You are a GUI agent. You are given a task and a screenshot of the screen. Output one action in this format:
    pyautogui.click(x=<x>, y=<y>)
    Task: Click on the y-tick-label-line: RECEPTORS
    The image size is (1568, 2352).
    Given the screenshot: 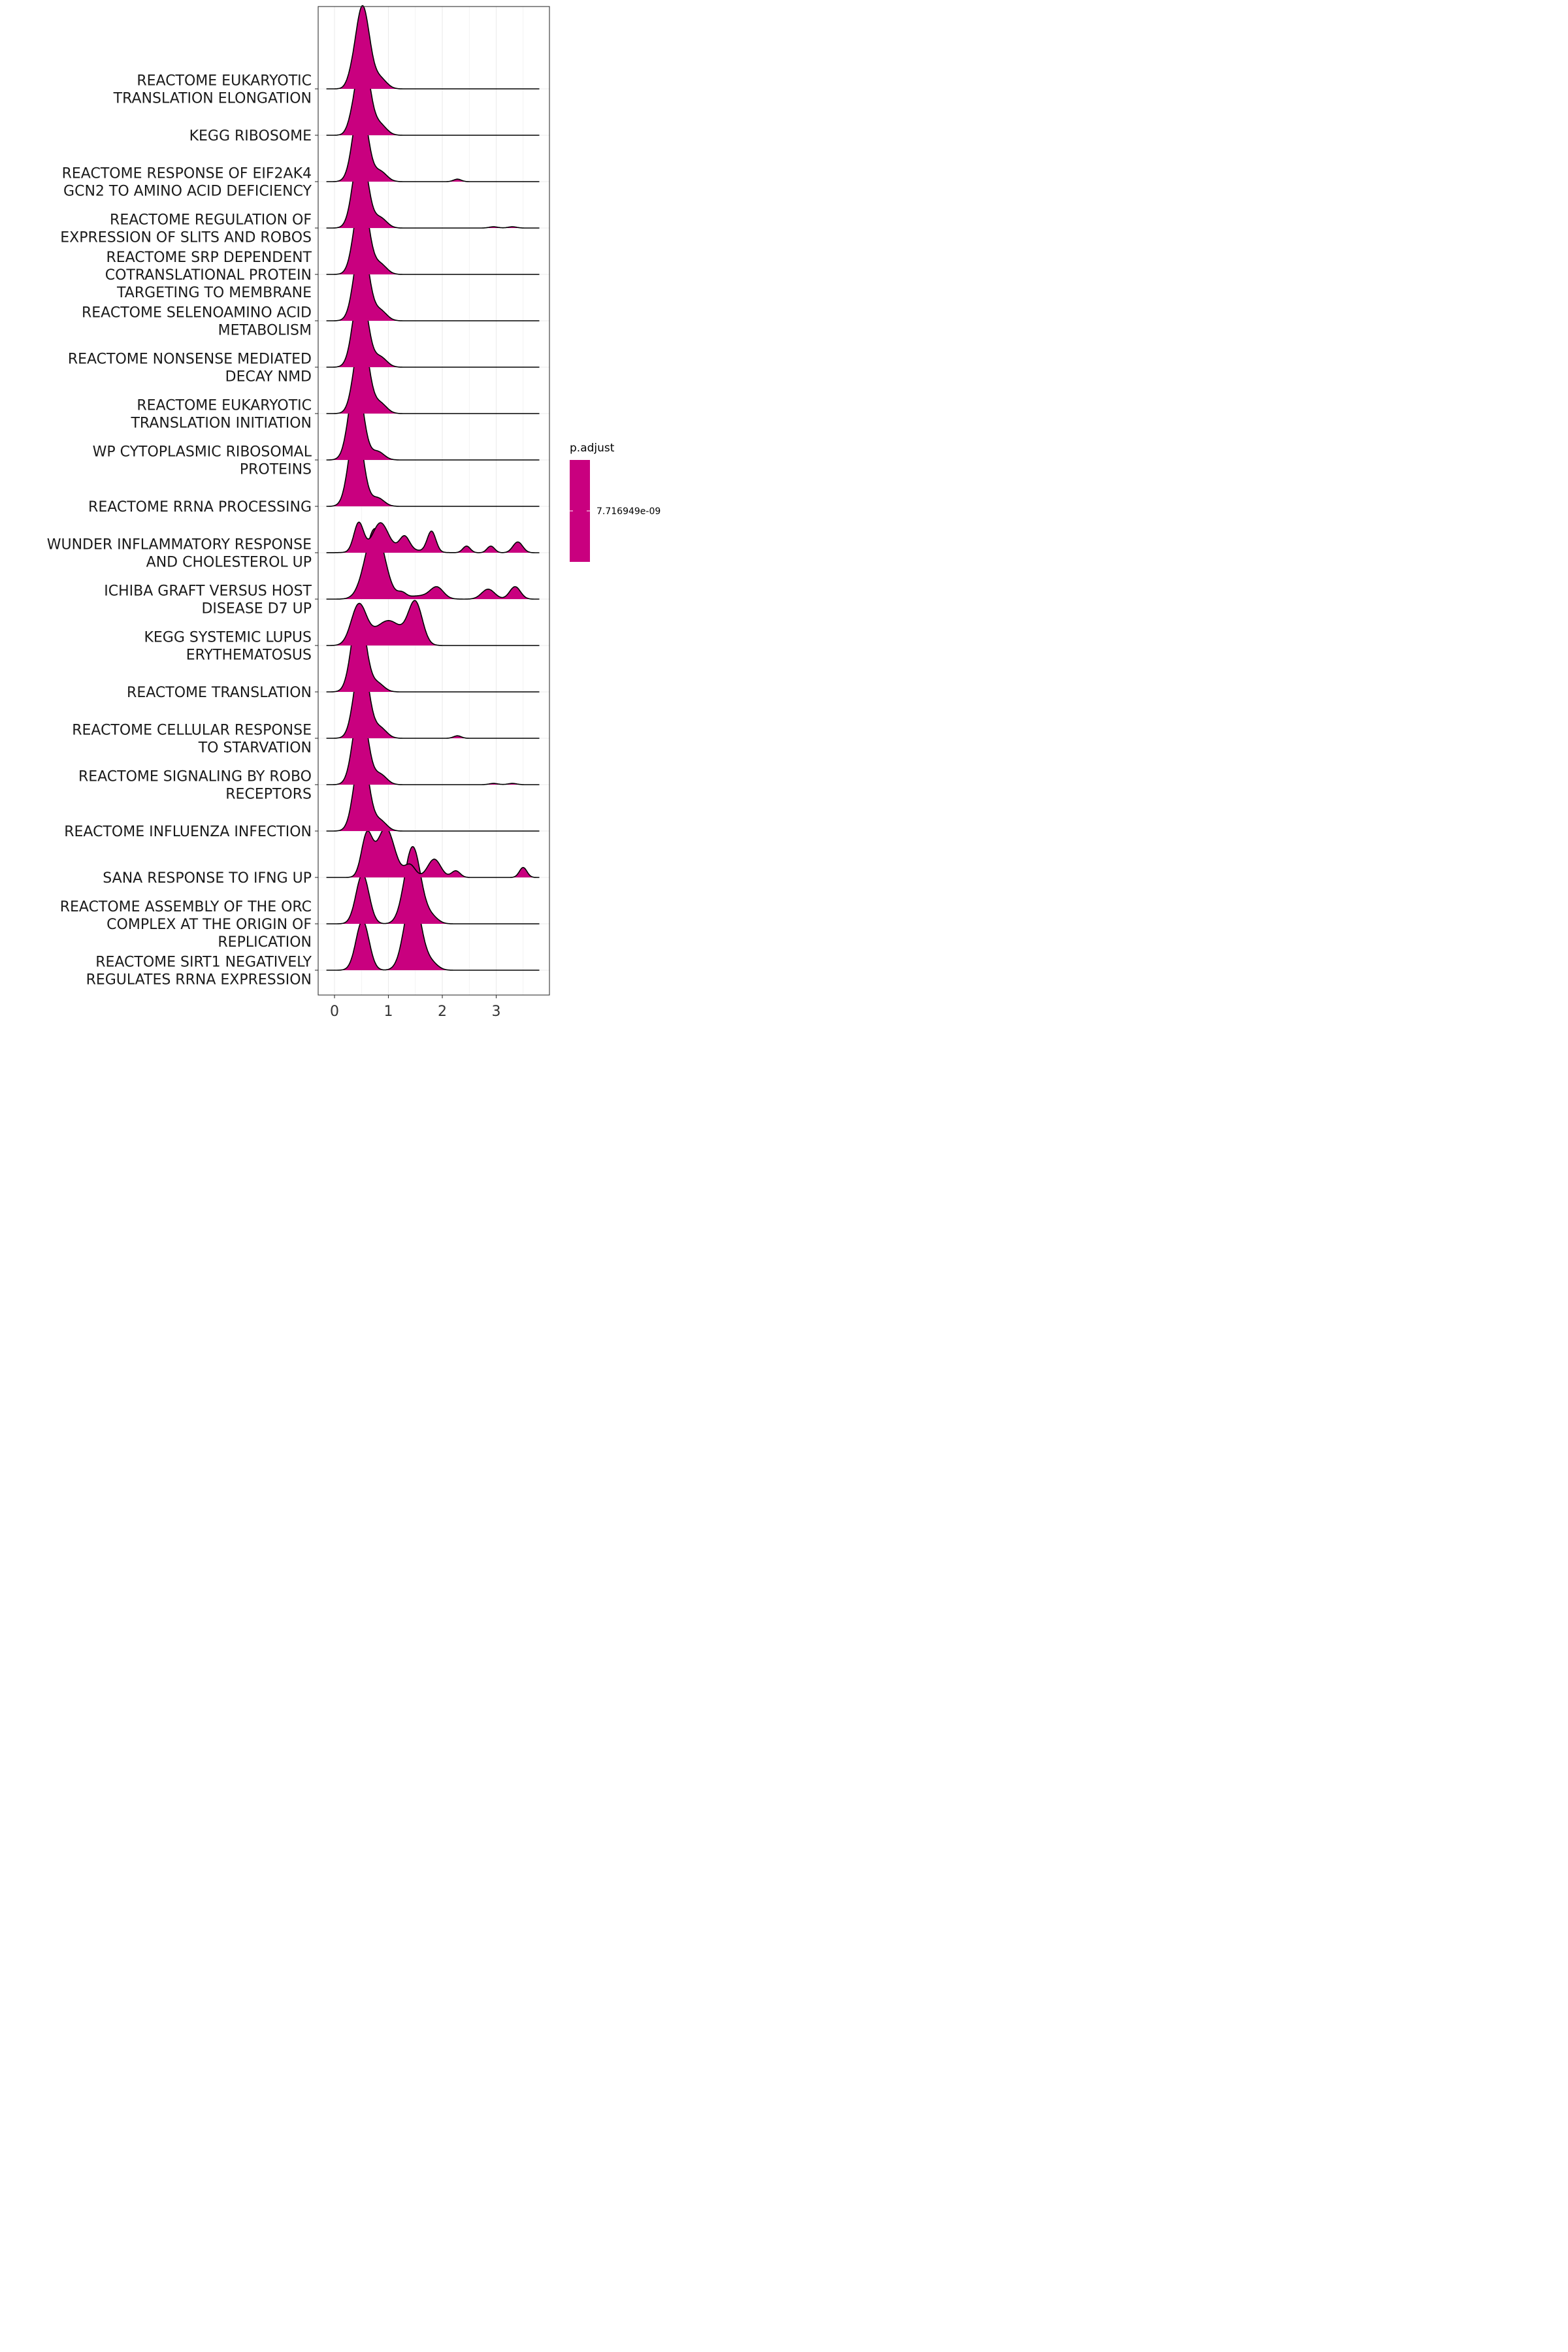 What is the action you would take?
    pyautogui.click(x=268, y=795)
    